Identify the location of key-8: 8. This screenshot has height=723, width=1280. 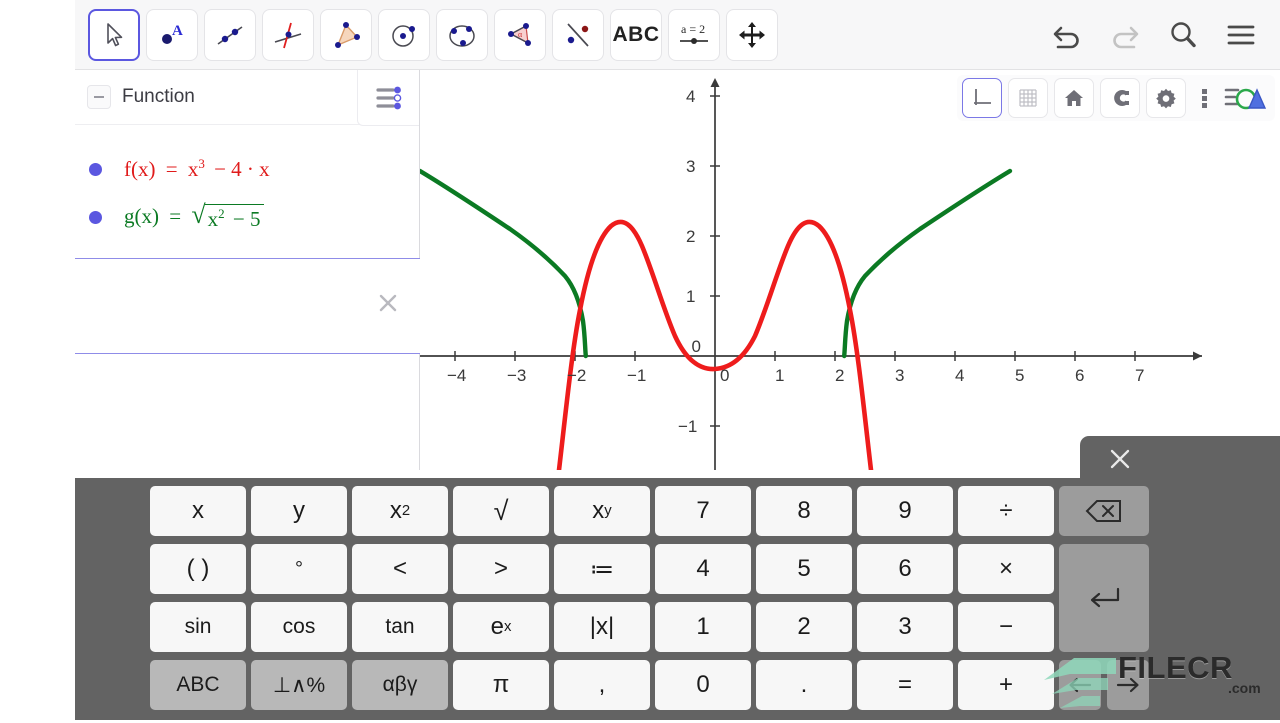
(804, 511).